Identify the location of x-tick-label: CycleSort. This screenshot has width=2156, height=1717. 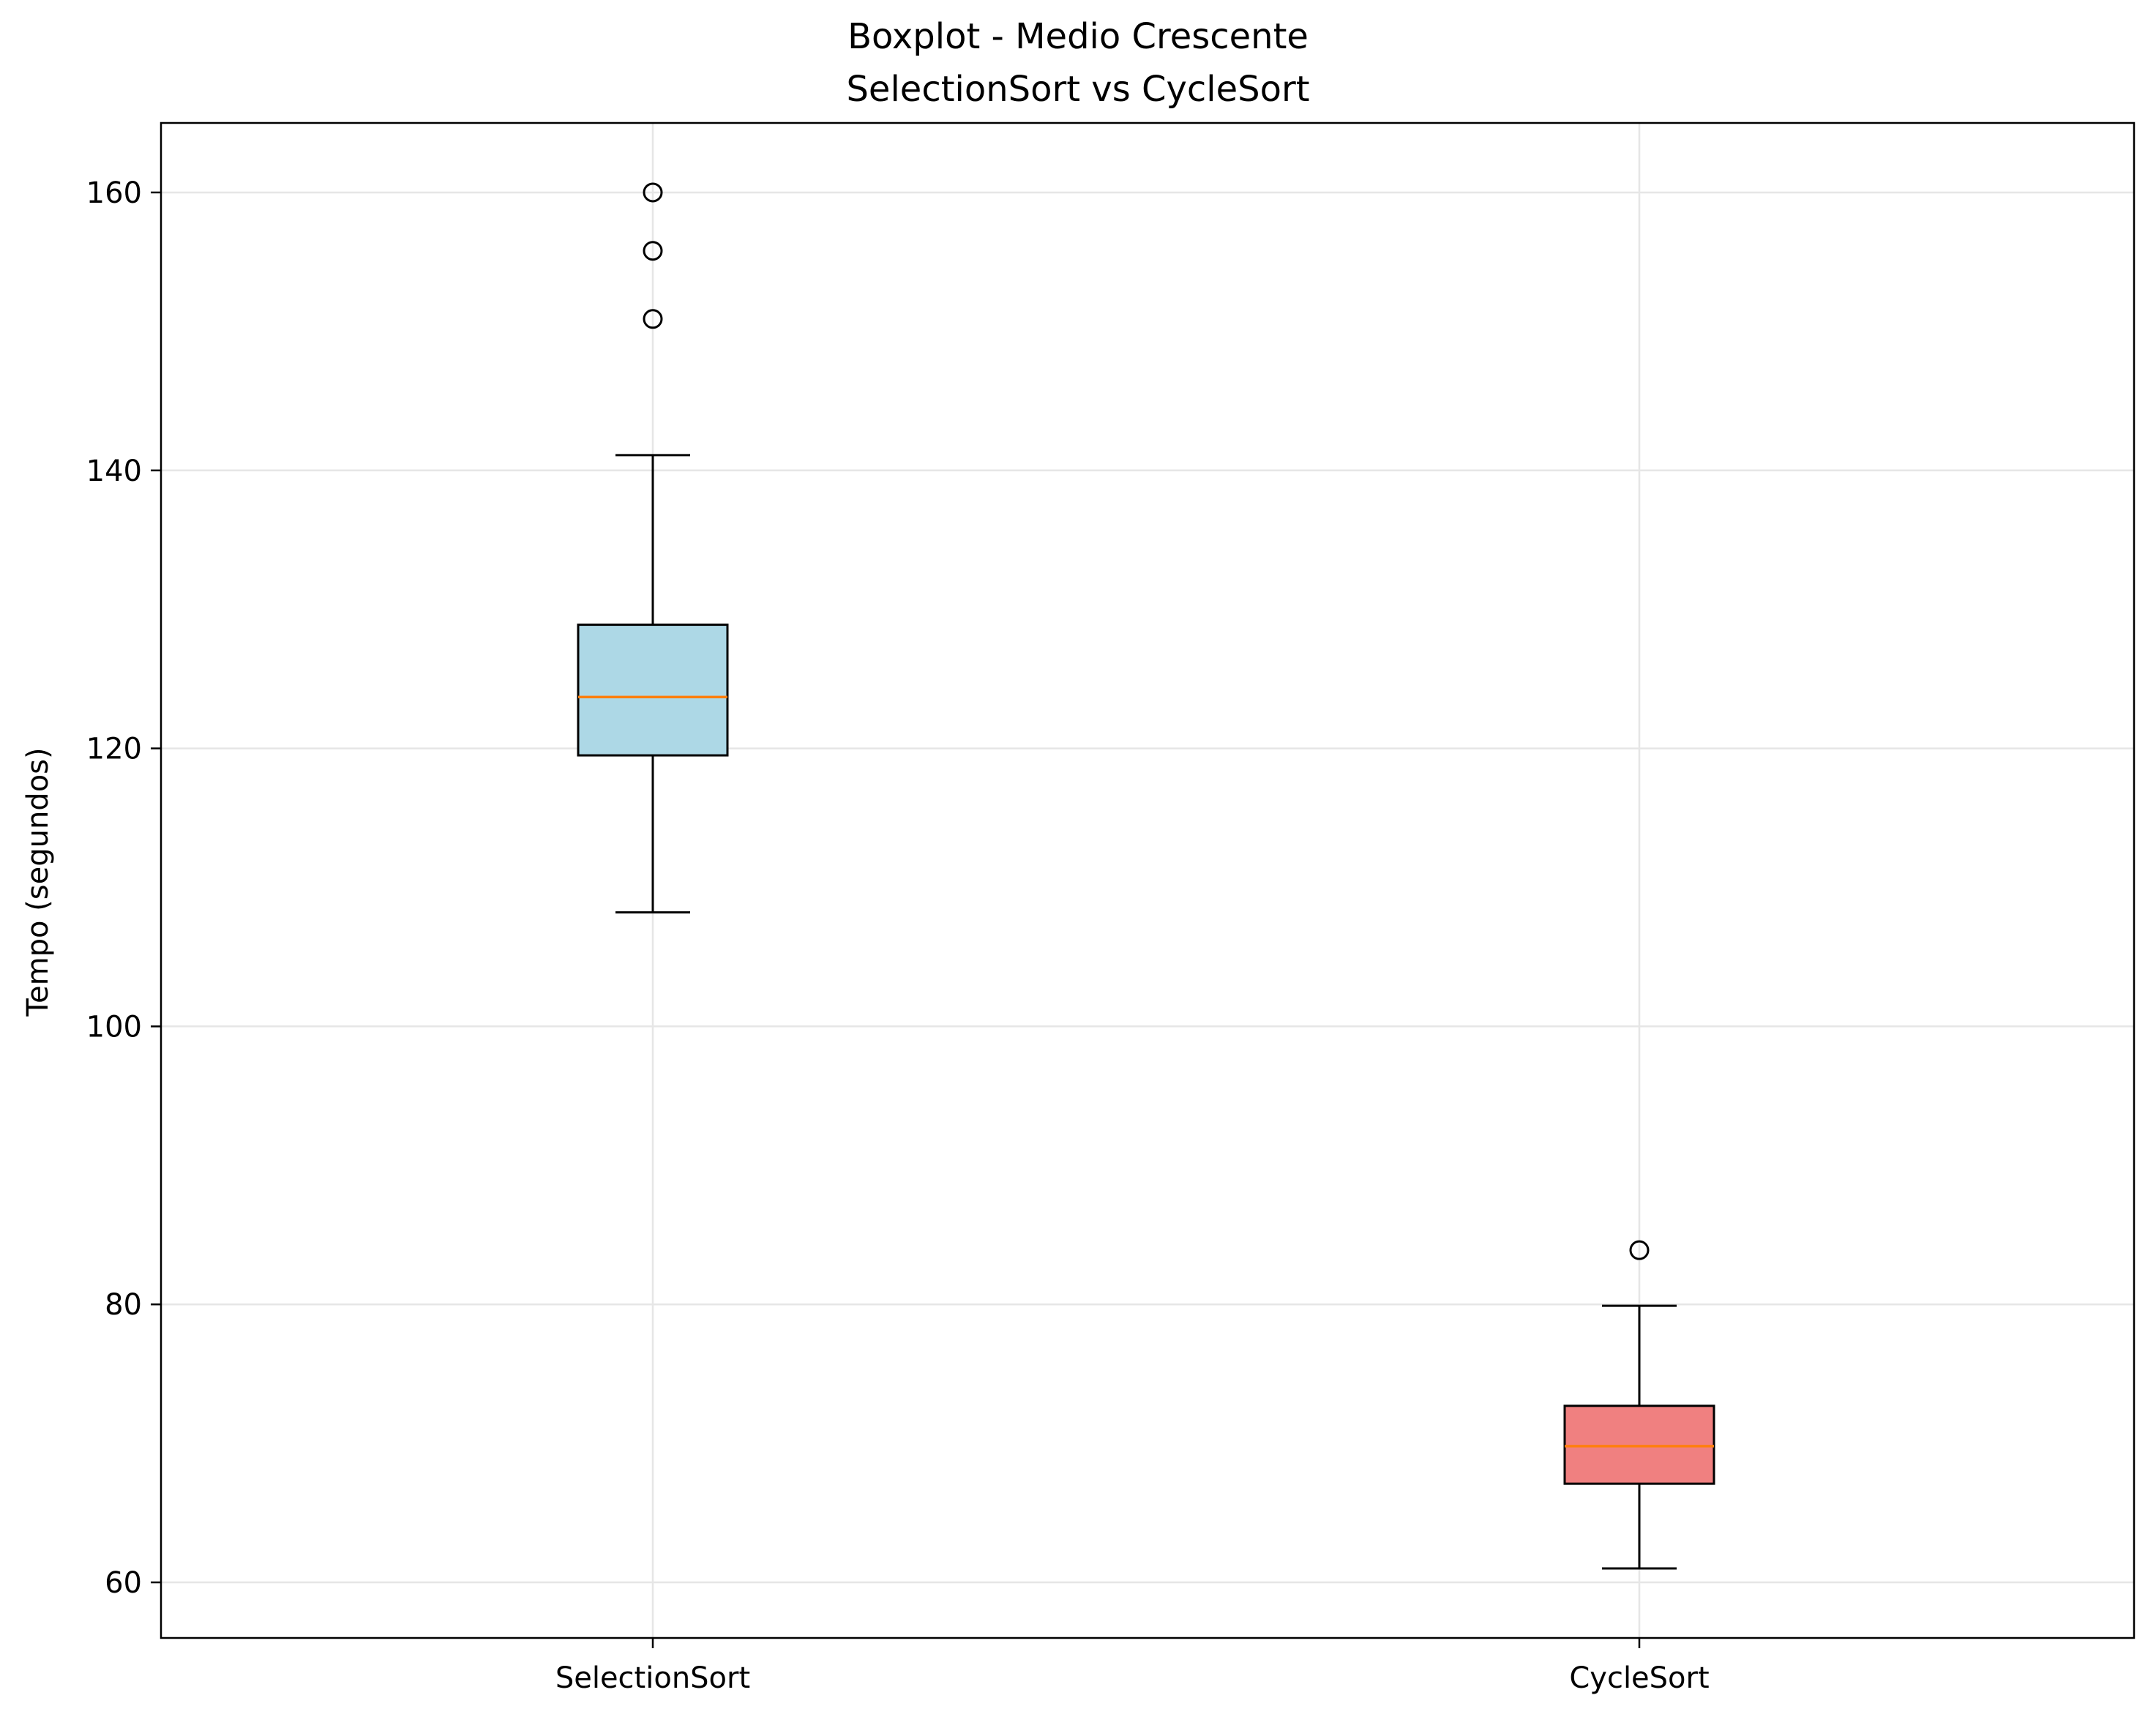
(1639, 1678).